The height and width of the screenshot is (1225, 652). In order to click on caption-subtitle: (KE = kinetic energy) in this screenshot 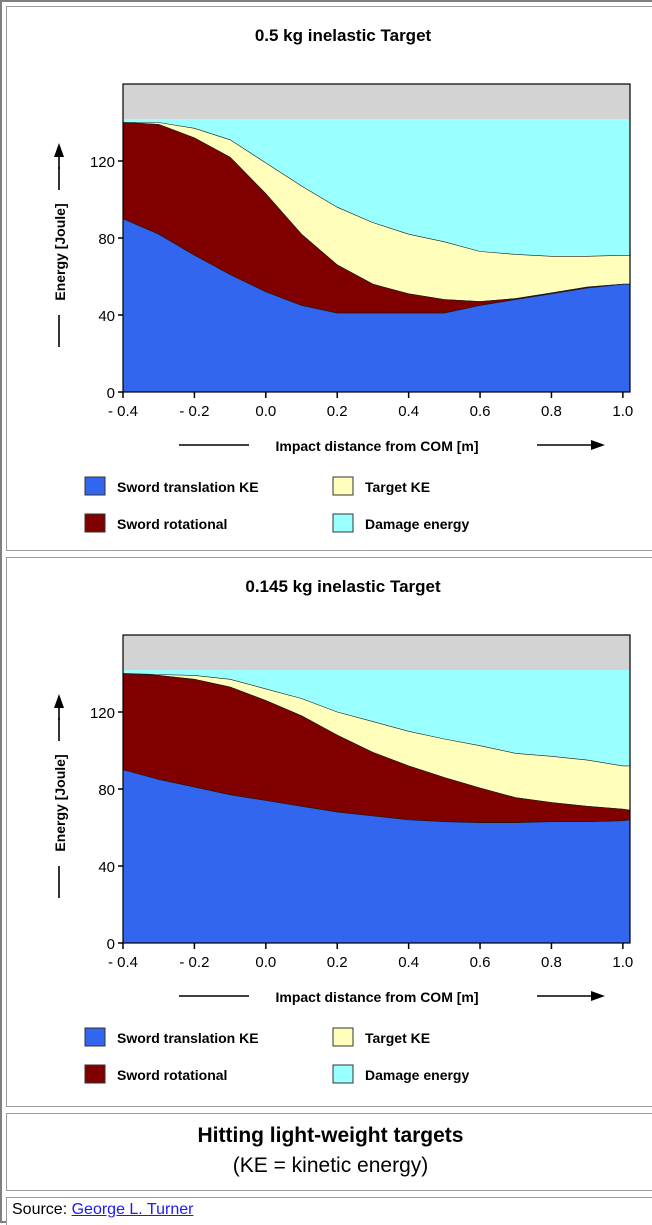, I will do `click(330, 1165)`.